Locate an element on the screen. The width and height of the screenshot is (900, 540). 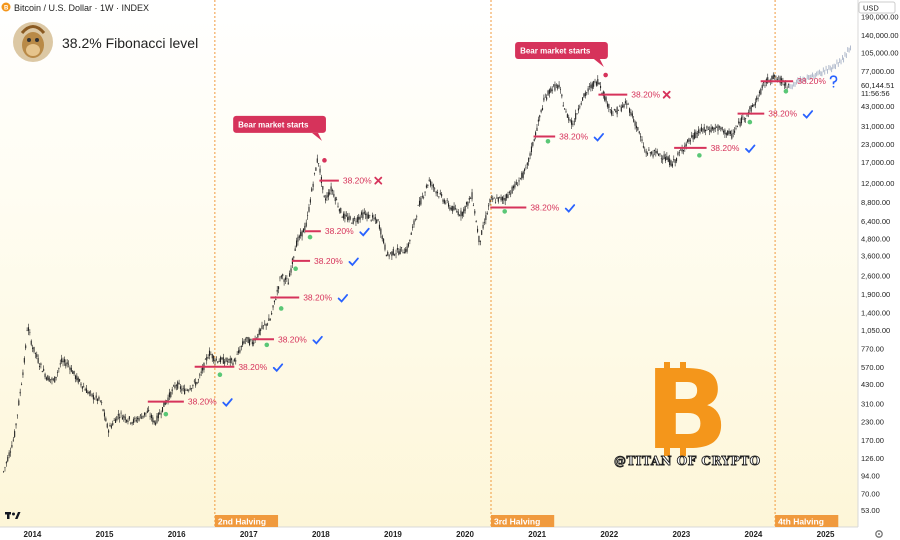
price-axis-panel is located at coordinates (879, 270).